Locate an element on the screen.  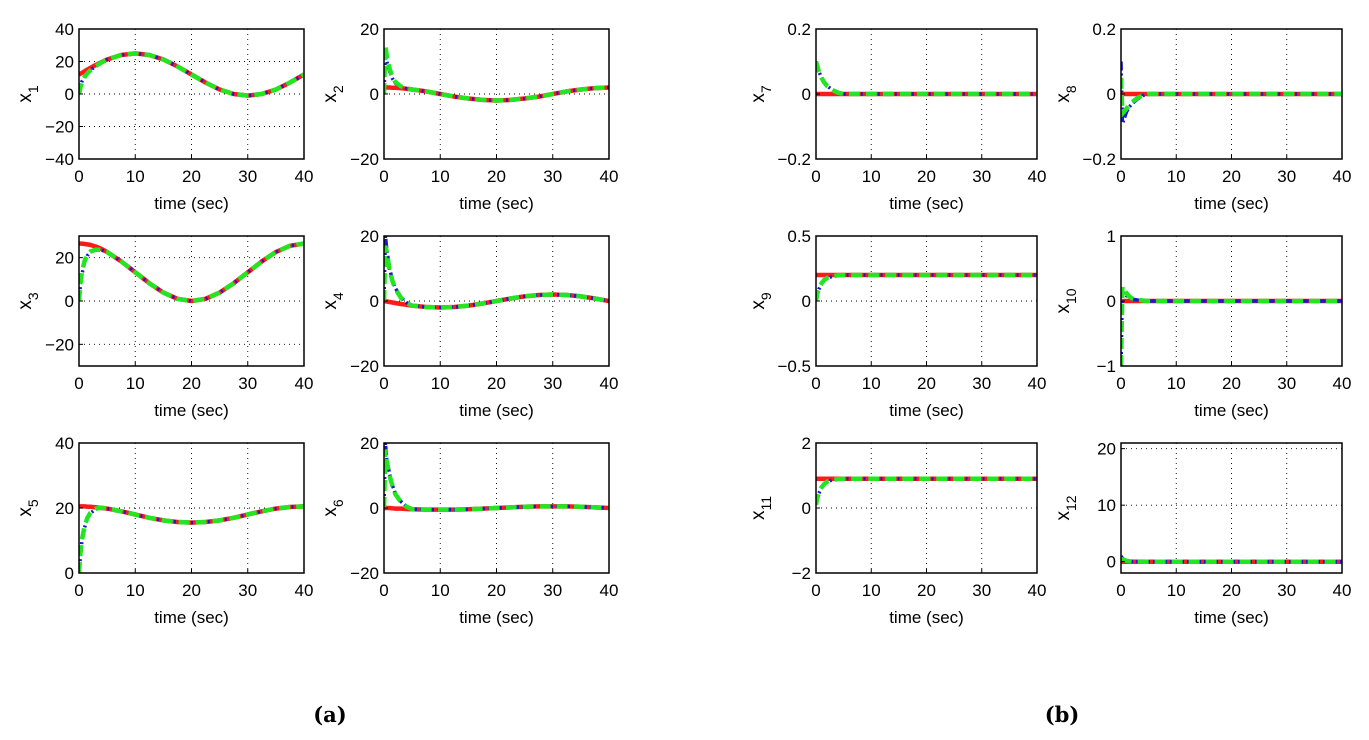
y-axis-label: x11 is located at coordinates (761, 508).